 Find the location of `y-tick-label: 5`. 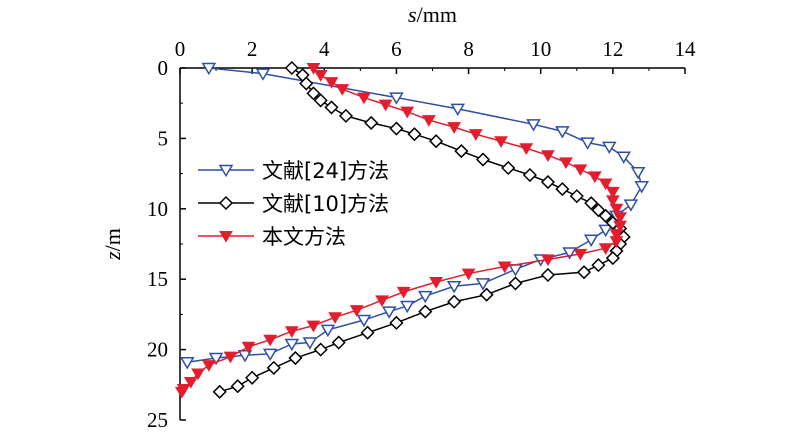

y-tick-label: 5 is located at coordinates (163, 138).